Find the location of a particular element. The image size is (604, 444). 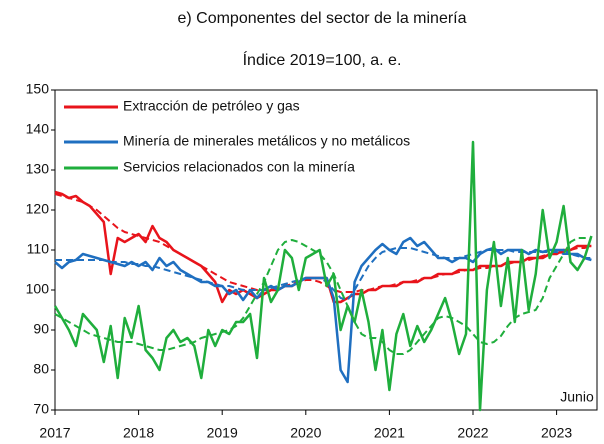

trend-line is located at coordinates (323, 274).